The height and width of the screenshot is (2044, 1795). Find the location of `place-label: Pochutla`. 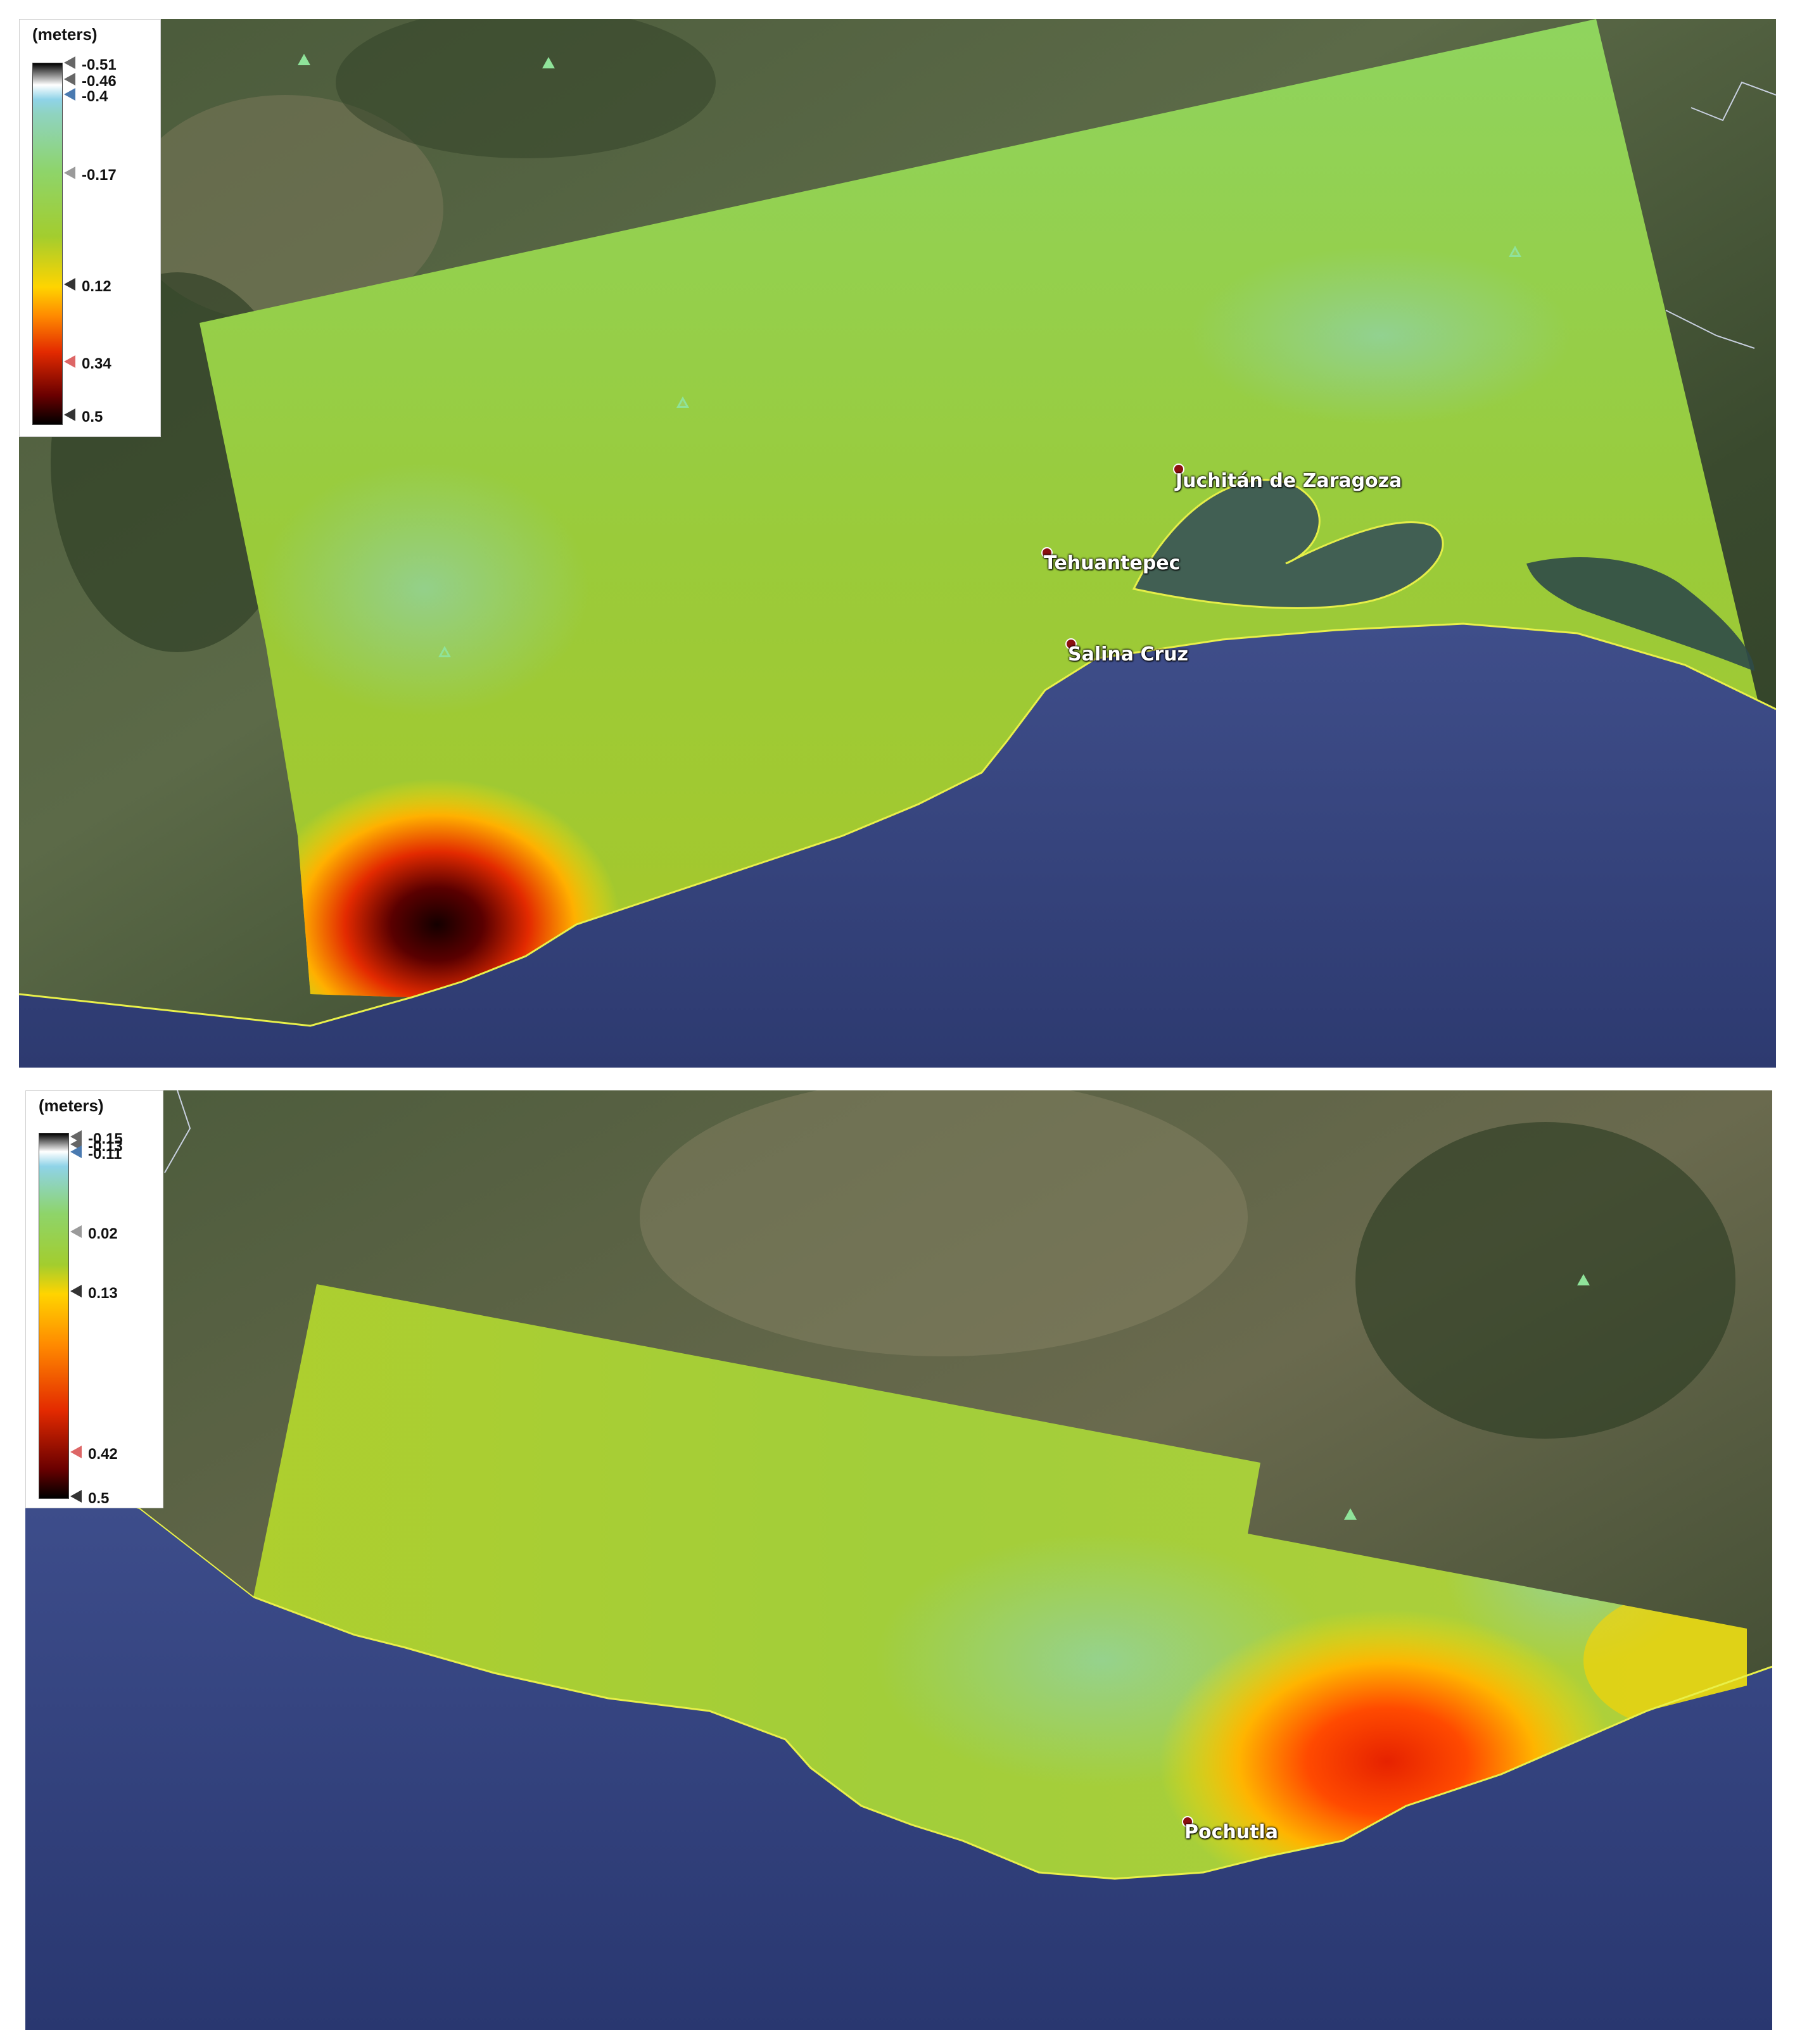

place-label: Pochutla is located at coordinates (1231, 1832).